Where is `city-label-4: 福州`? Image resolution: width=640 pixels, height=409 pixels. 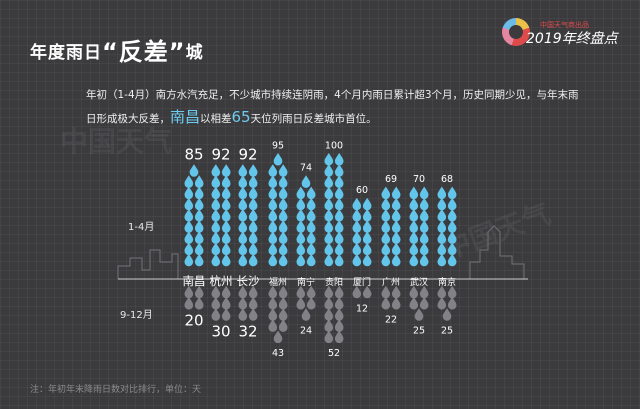
city-label-4: 福州 is located at coordinates (278, 282).